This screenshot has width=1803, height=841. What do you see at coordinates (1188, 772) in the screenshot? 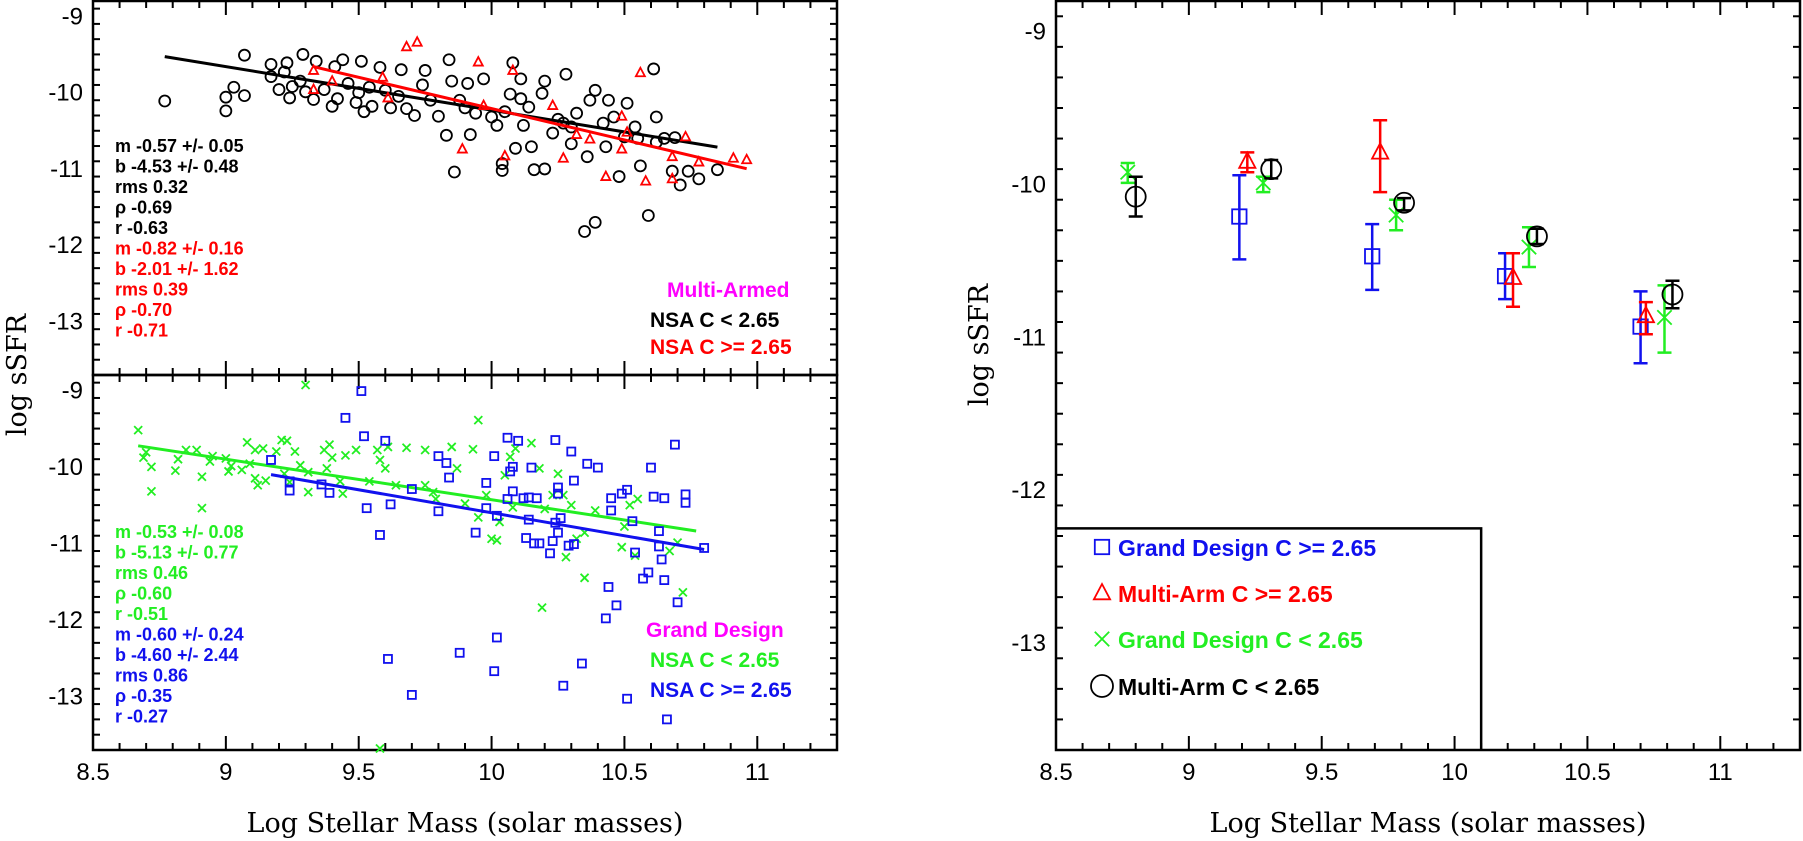
I see `x-tick-label: 9` at bounding box center [1188, 772].